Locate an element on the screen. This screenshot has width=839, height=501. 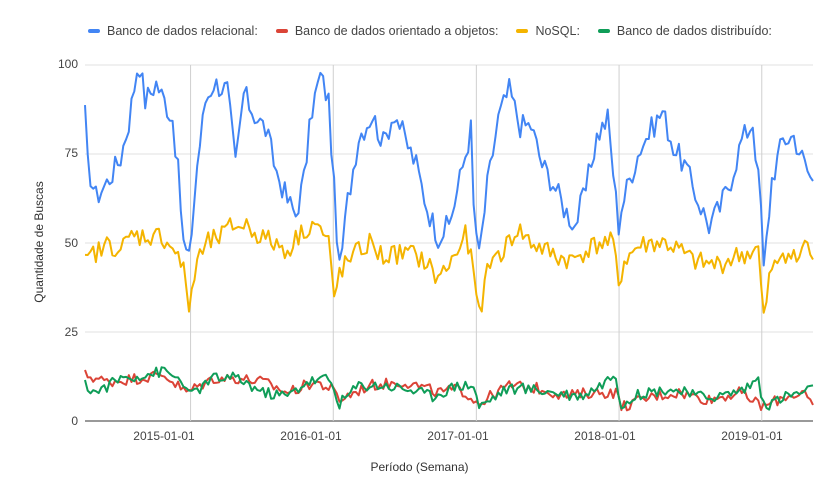
x-axis-title: Período (Semana) is located at coordinates (419, 467).